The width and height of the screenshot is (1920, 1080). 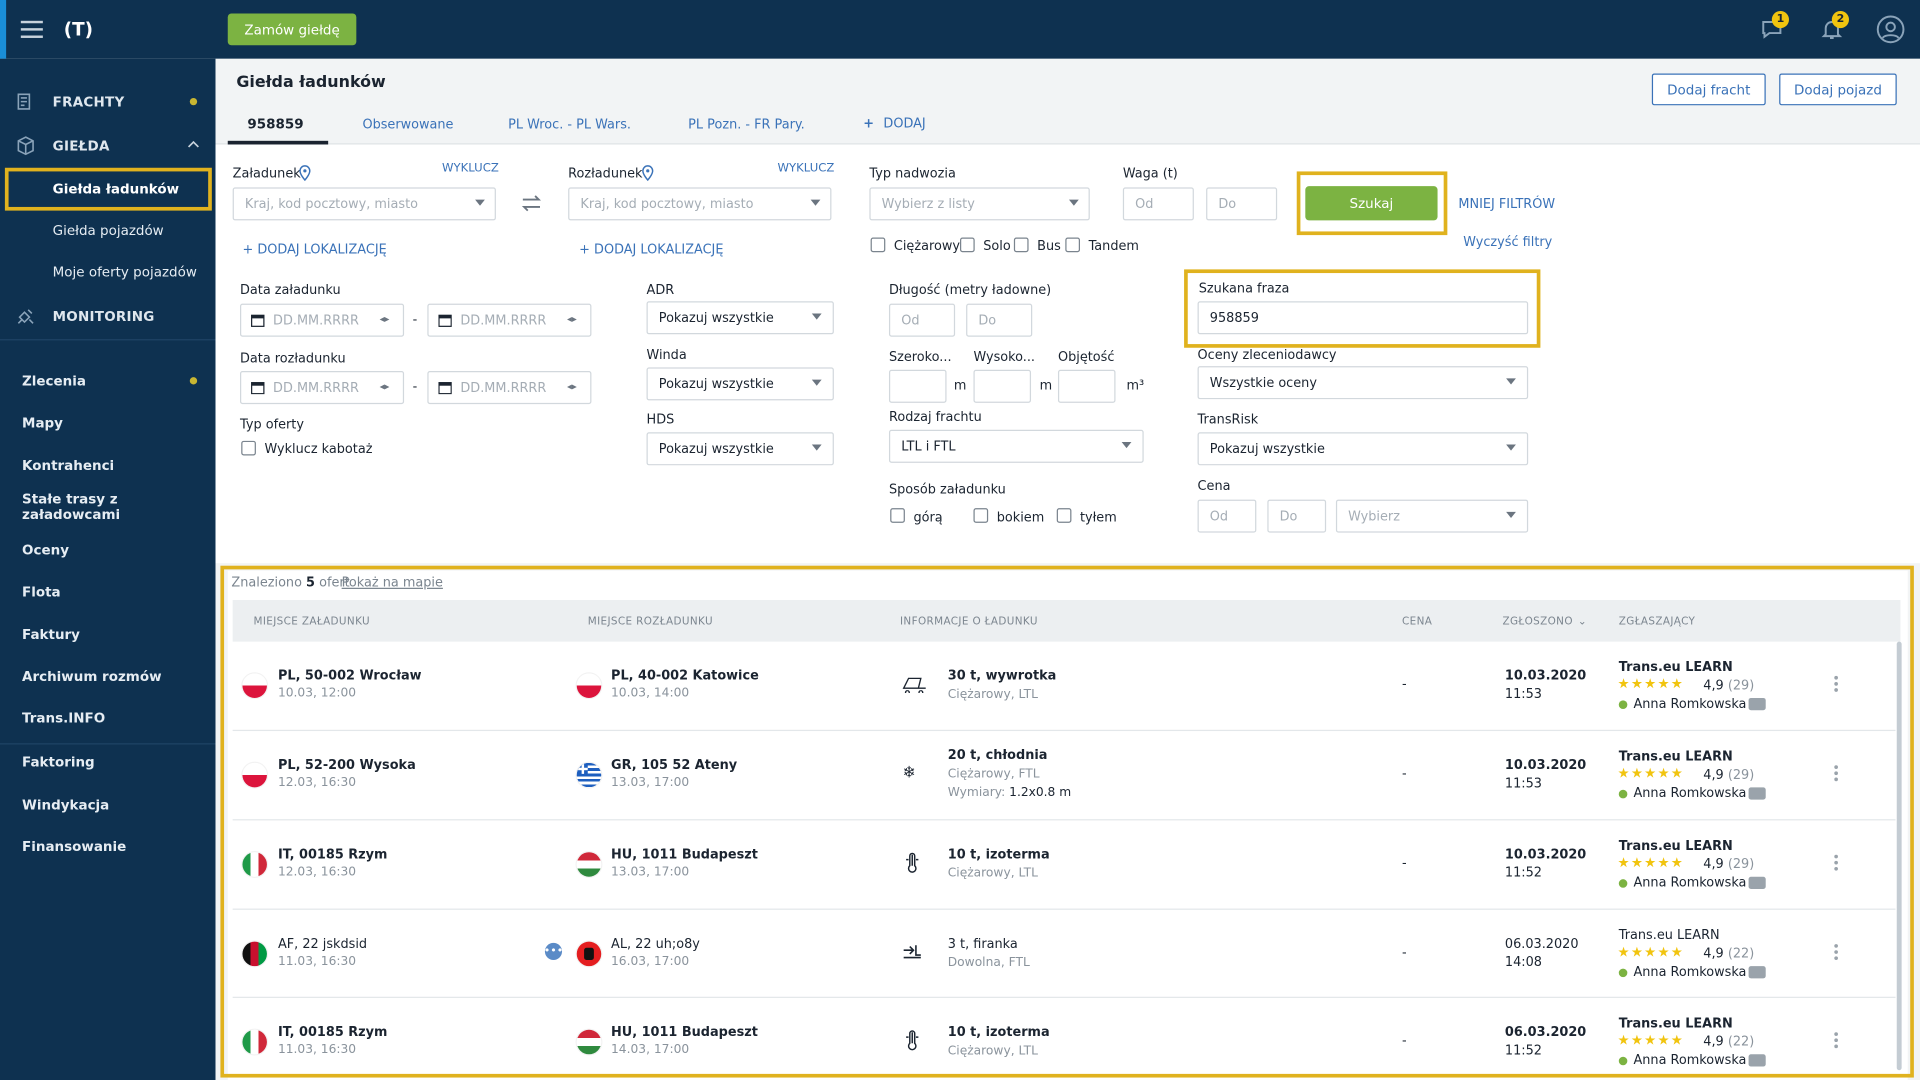 What do you see at coordinates (364, 204) in the screenshot?
I see `loading-location-input: Kraj, kod pocztowy, miasto` at bounding box center [364, 204].